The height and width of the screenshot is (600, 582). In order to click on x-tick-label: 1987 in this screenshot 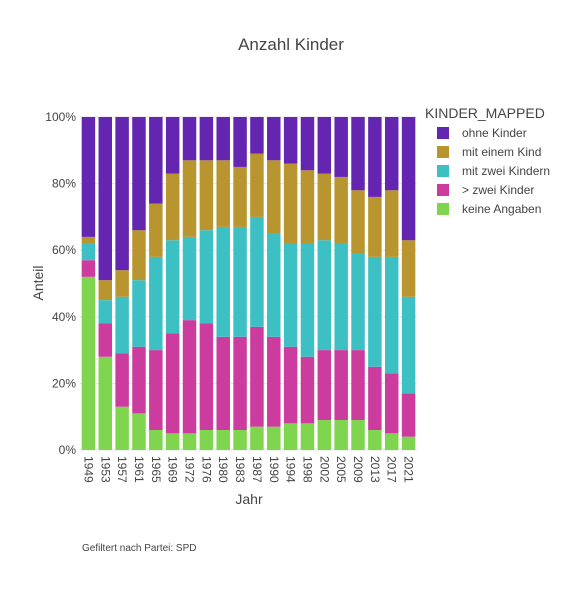, I will do `click(257, 469)`.